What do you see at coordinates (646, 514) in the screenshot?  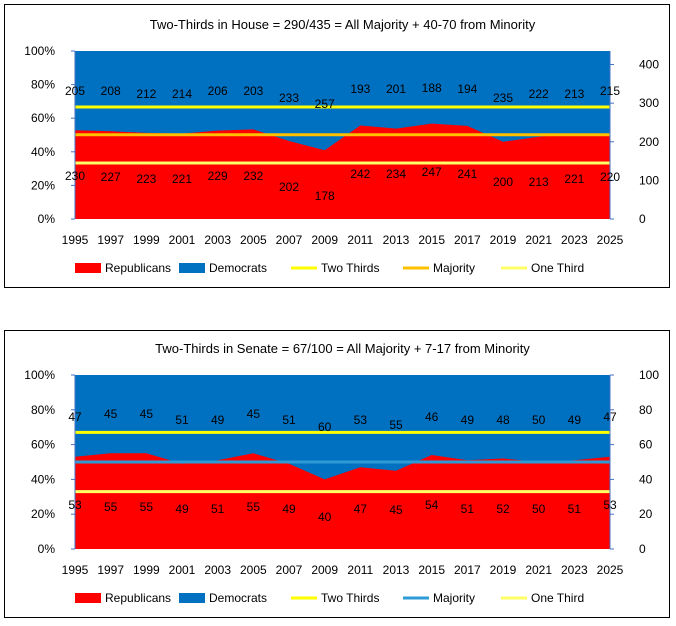 I see `right-tick-label: 20` at bounding box center [646, 514].